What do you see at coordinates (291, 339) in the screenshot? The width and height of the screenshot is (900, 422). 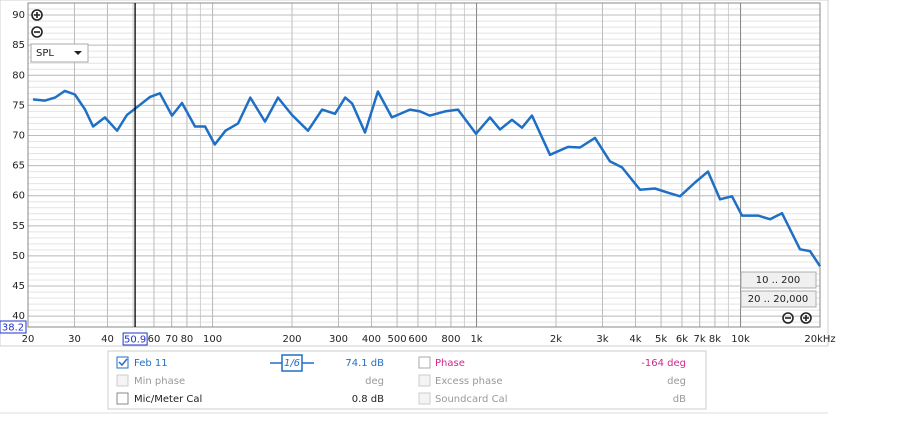 I see `x-tick-label: 200` at bounding box center [291, 339].